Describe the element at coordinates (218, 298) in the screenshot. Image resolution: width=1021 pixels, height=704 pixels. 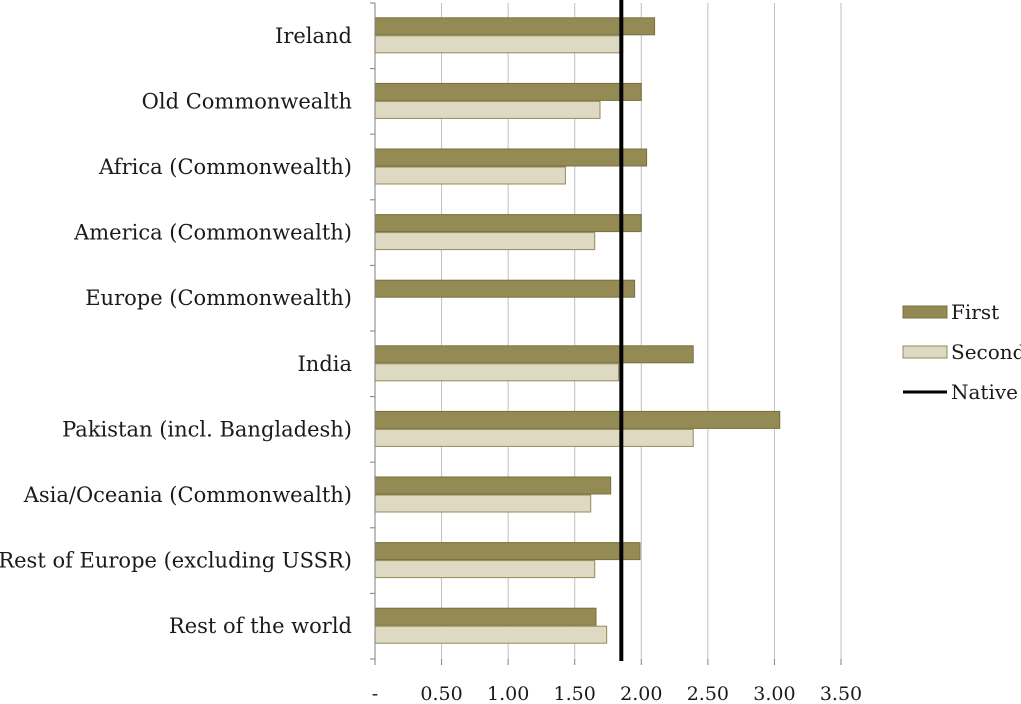
I see `category-label: Europe (Commonwealth)` at that location.